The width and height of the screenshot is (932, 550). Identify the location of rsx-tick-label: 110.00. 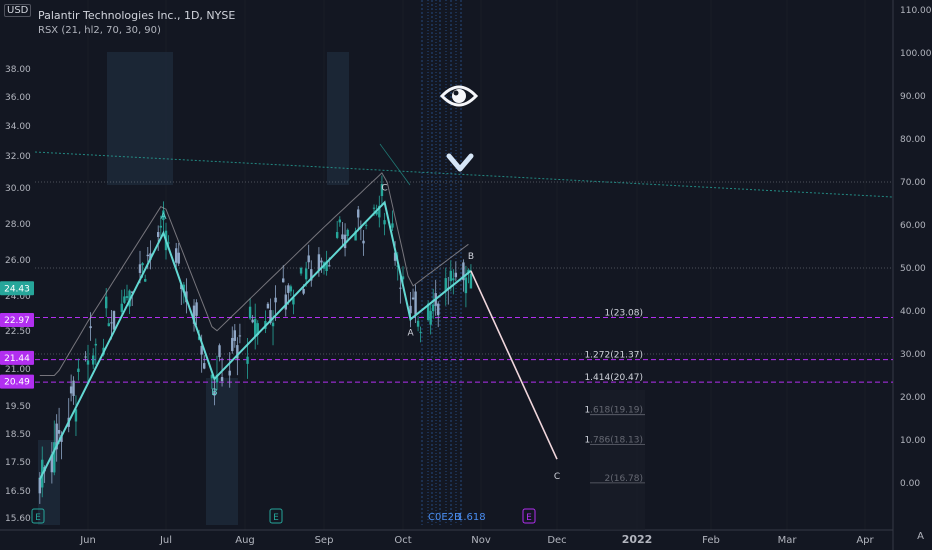
(916, 11).